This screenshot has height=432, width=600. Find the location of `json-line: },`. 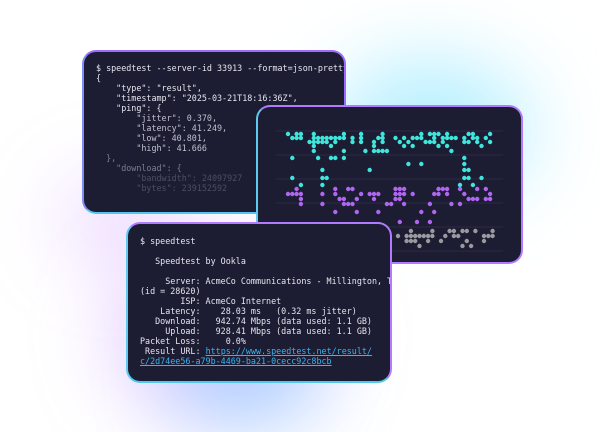

json-line: }, is located at coordinates (106, 158).